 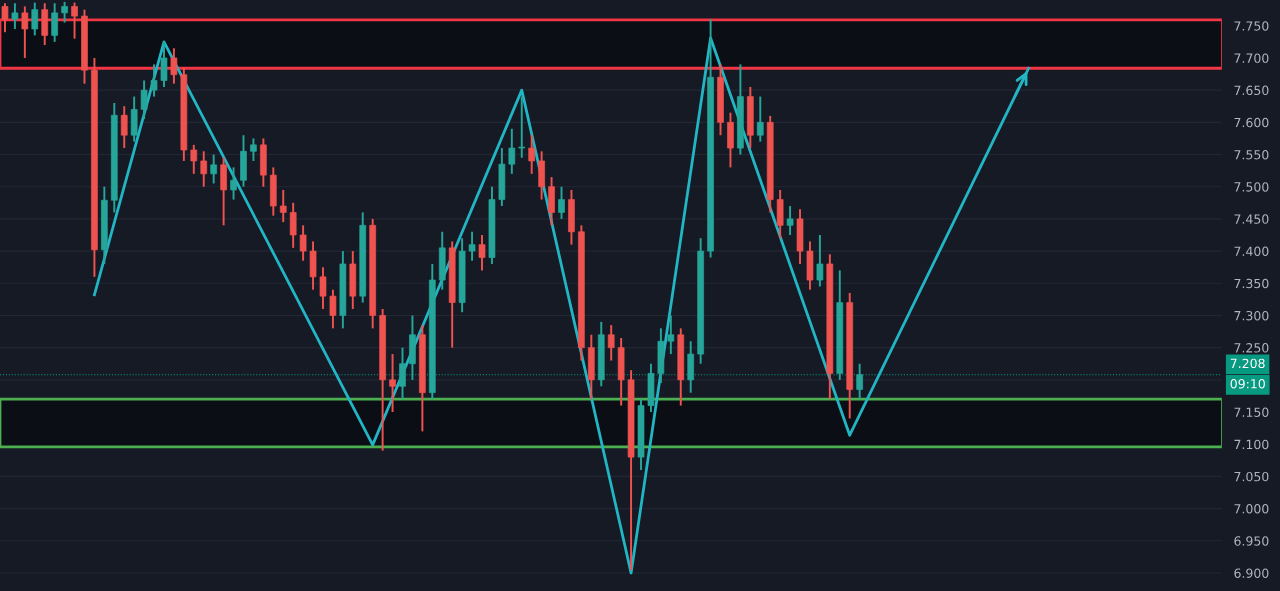 What do you see at coordinates (1247, 384) in the screenshot?
I see `text: 09:10` at bounding box center [1247, 384].